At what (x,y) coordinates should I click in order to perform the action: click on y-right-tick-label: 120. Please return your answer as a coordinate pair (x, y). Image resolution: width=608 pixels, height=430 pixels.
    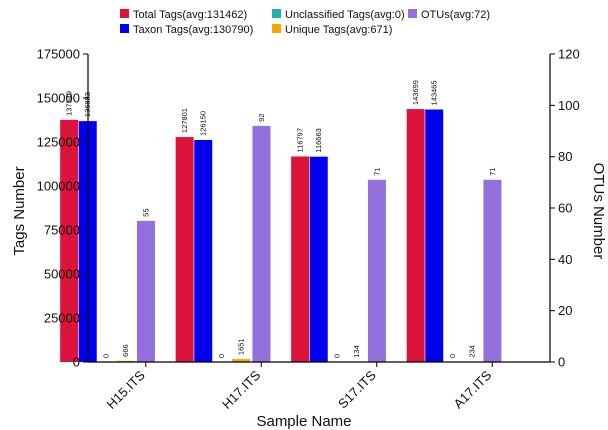
    Looking at the image, I should click on (569, 54).